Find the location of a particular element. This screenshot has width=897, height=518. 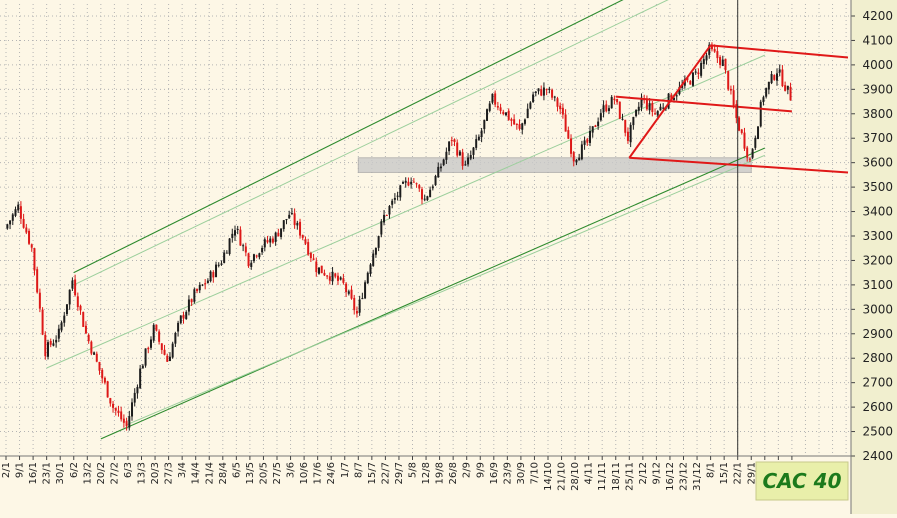

x-tick-label: 20/2 is located at coordinates (101, 473).